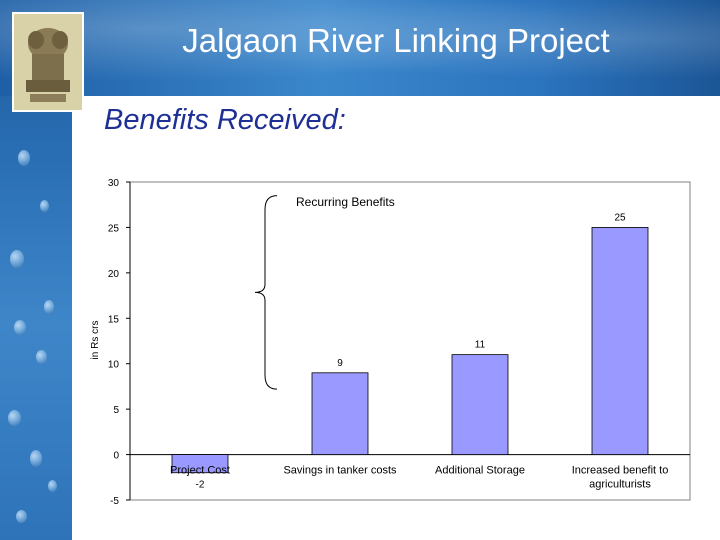  What do you see at coordinates (114, 274) in the screenshot?
I see `y-tick-label: 20` at bounding box center [114, 274].